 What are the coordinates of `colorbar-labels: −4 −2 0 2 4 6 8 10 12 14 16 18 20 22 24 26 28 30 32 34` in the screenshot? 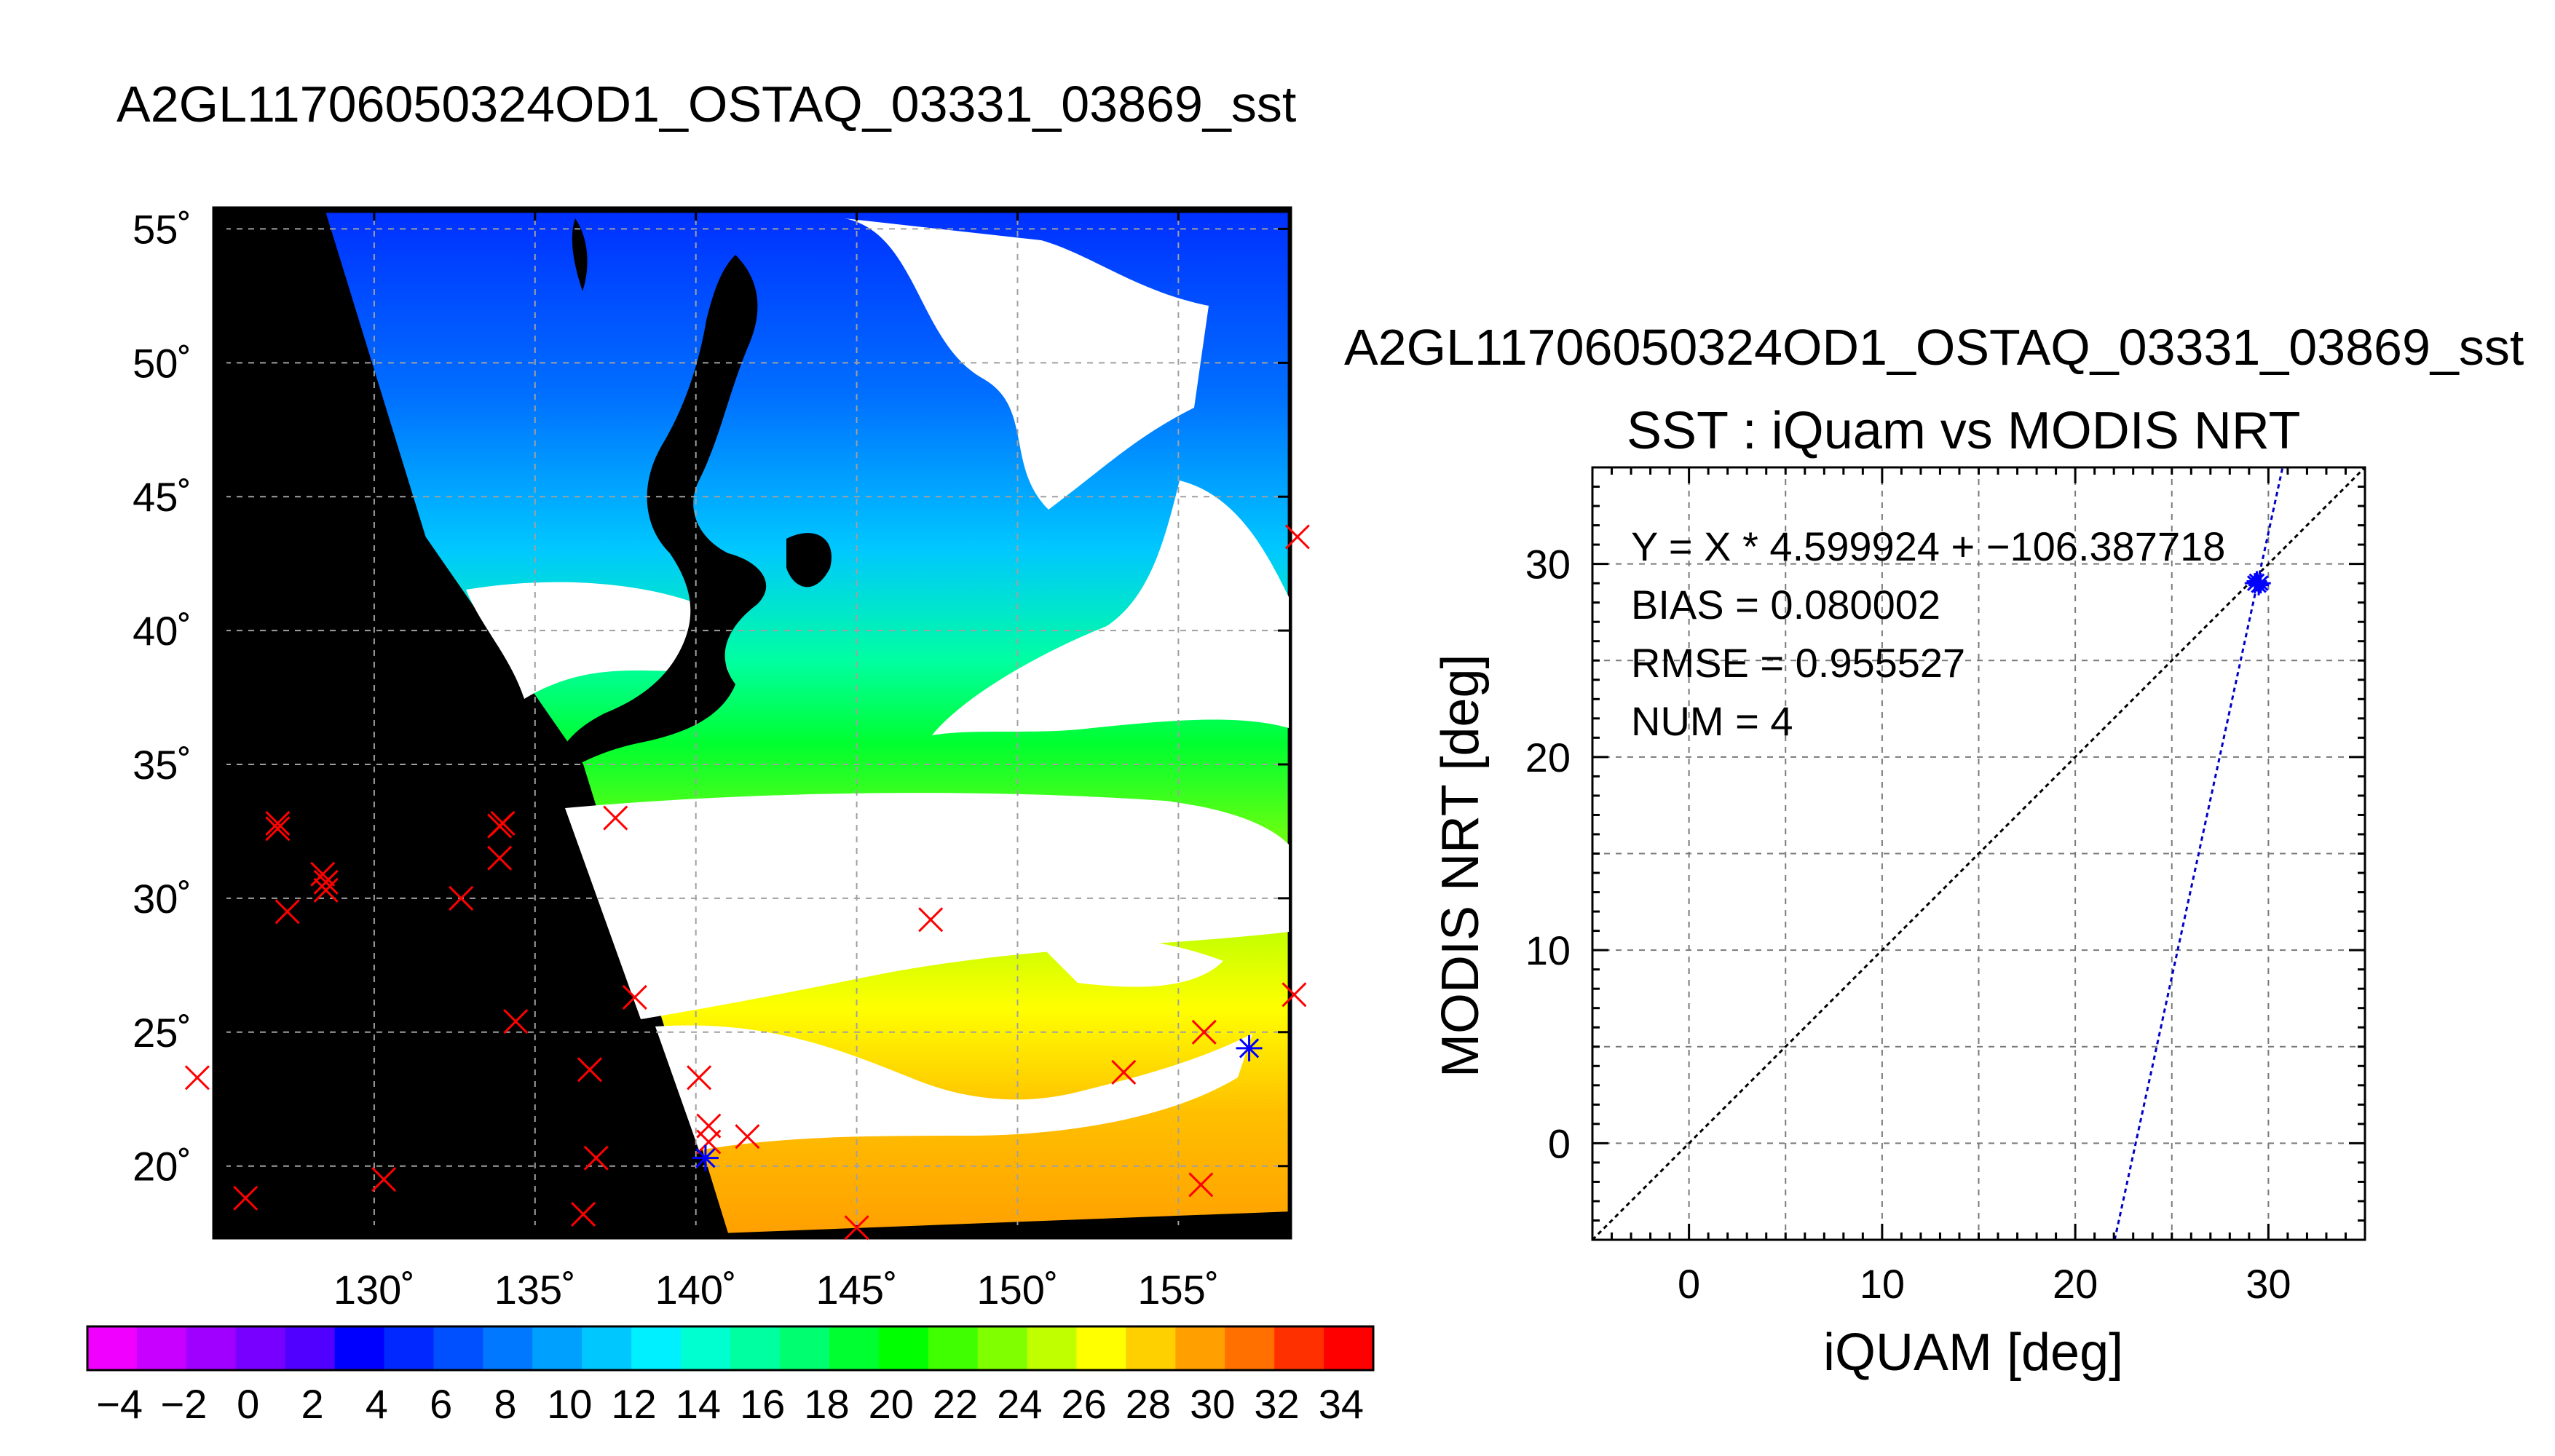 It's located at (730, 1404).